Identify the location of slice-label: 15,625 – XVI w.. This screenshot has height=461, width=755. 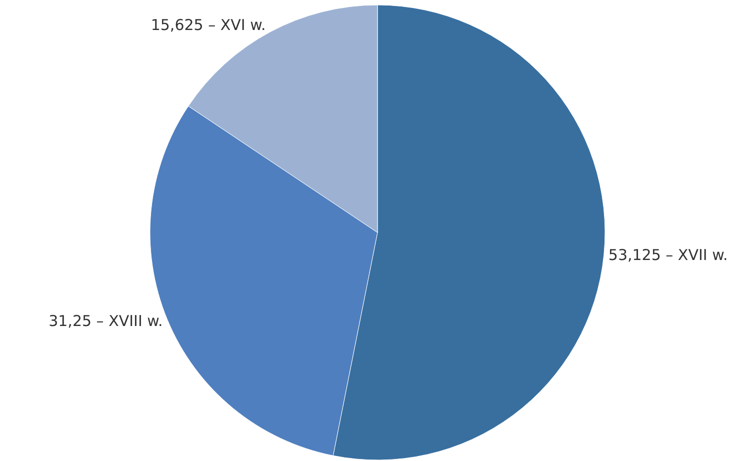
(208, 25).